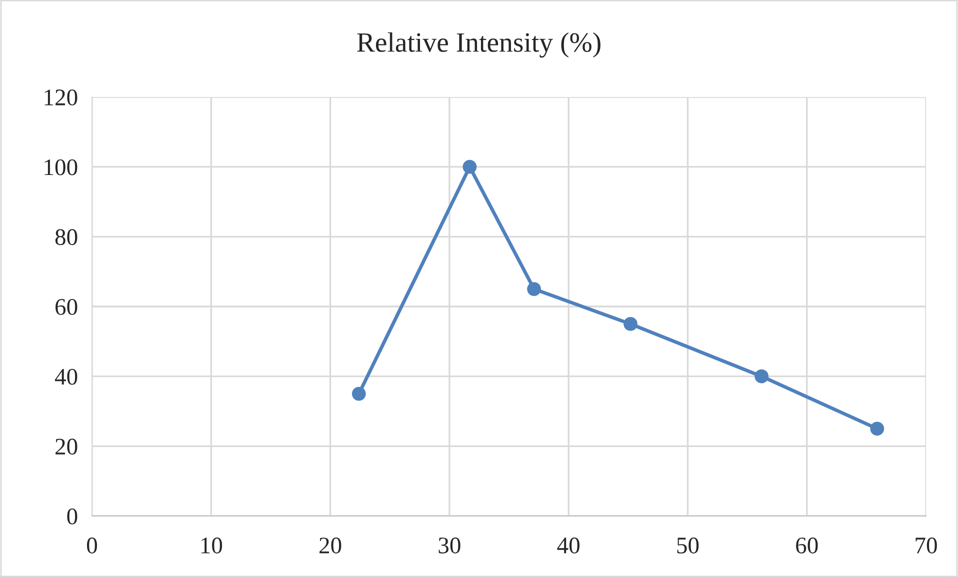 This screenshot has width=958, height=577. Describe the element at coordinates (61, 97) in the screenshot. I see `y-tick-label: 120` at that location.